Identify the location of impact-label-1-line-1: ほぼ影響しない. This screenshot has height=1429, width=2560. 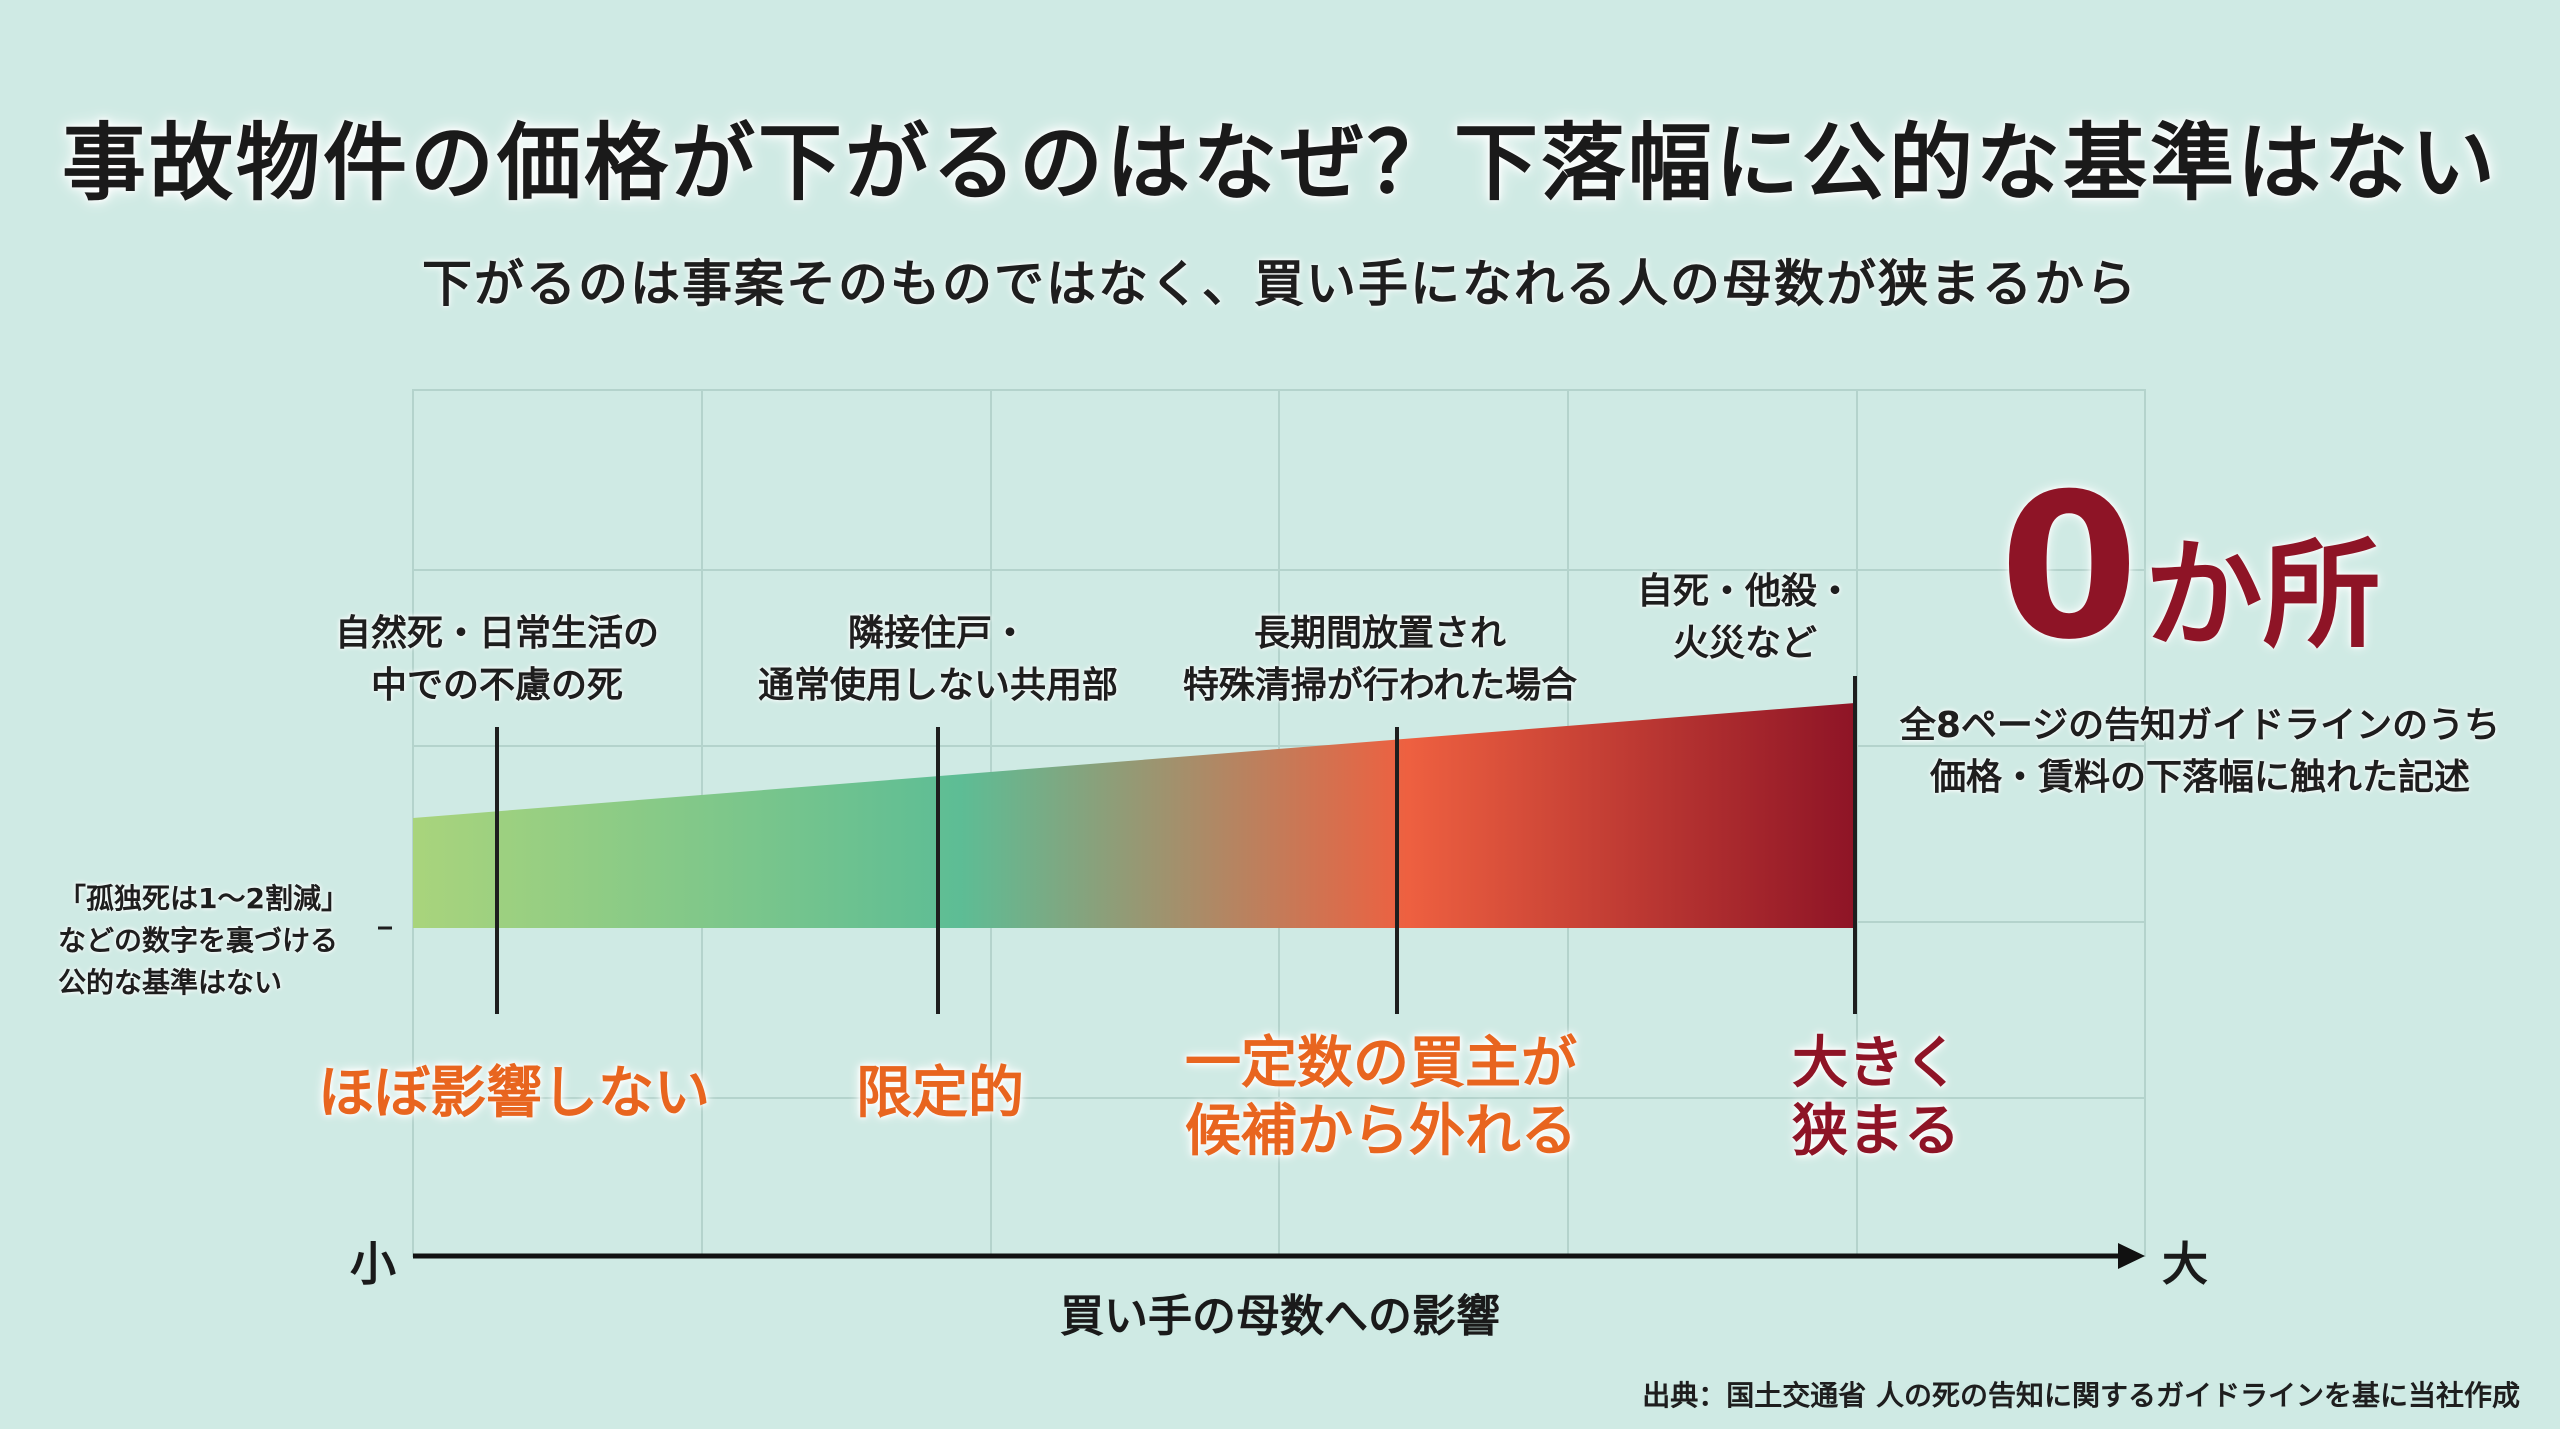
(514, 1093).